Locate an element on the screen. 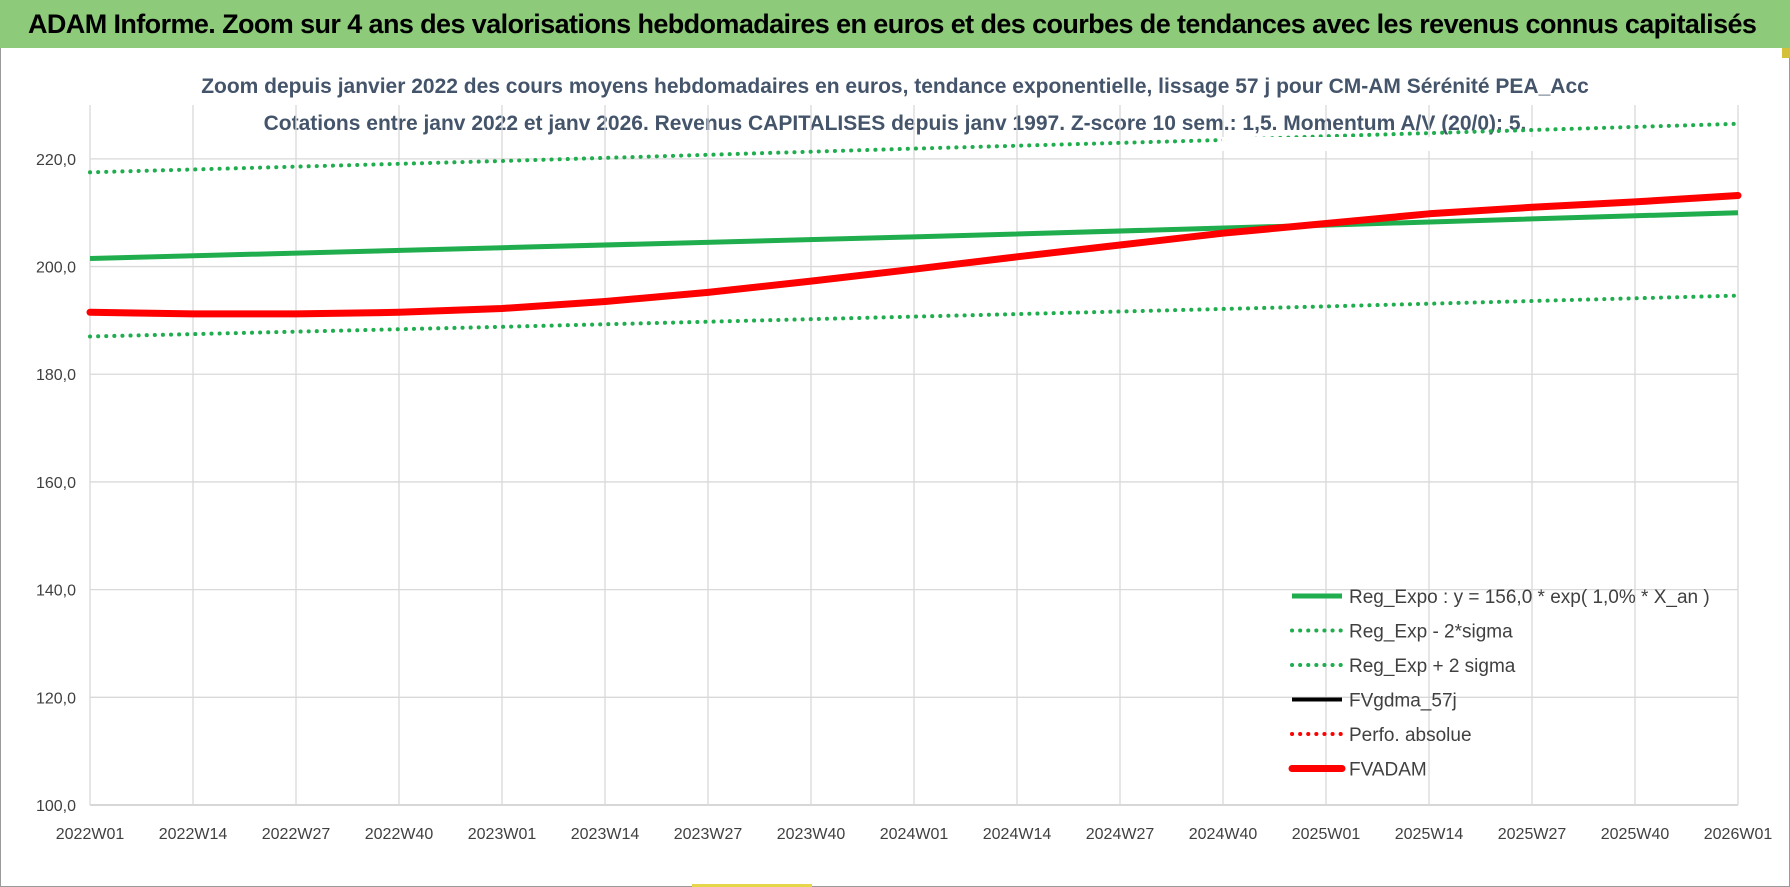 The image size is (1790, 887). legend-label-1: Reg_Exp - 2*sigma is located at coordinates (1431, 632).